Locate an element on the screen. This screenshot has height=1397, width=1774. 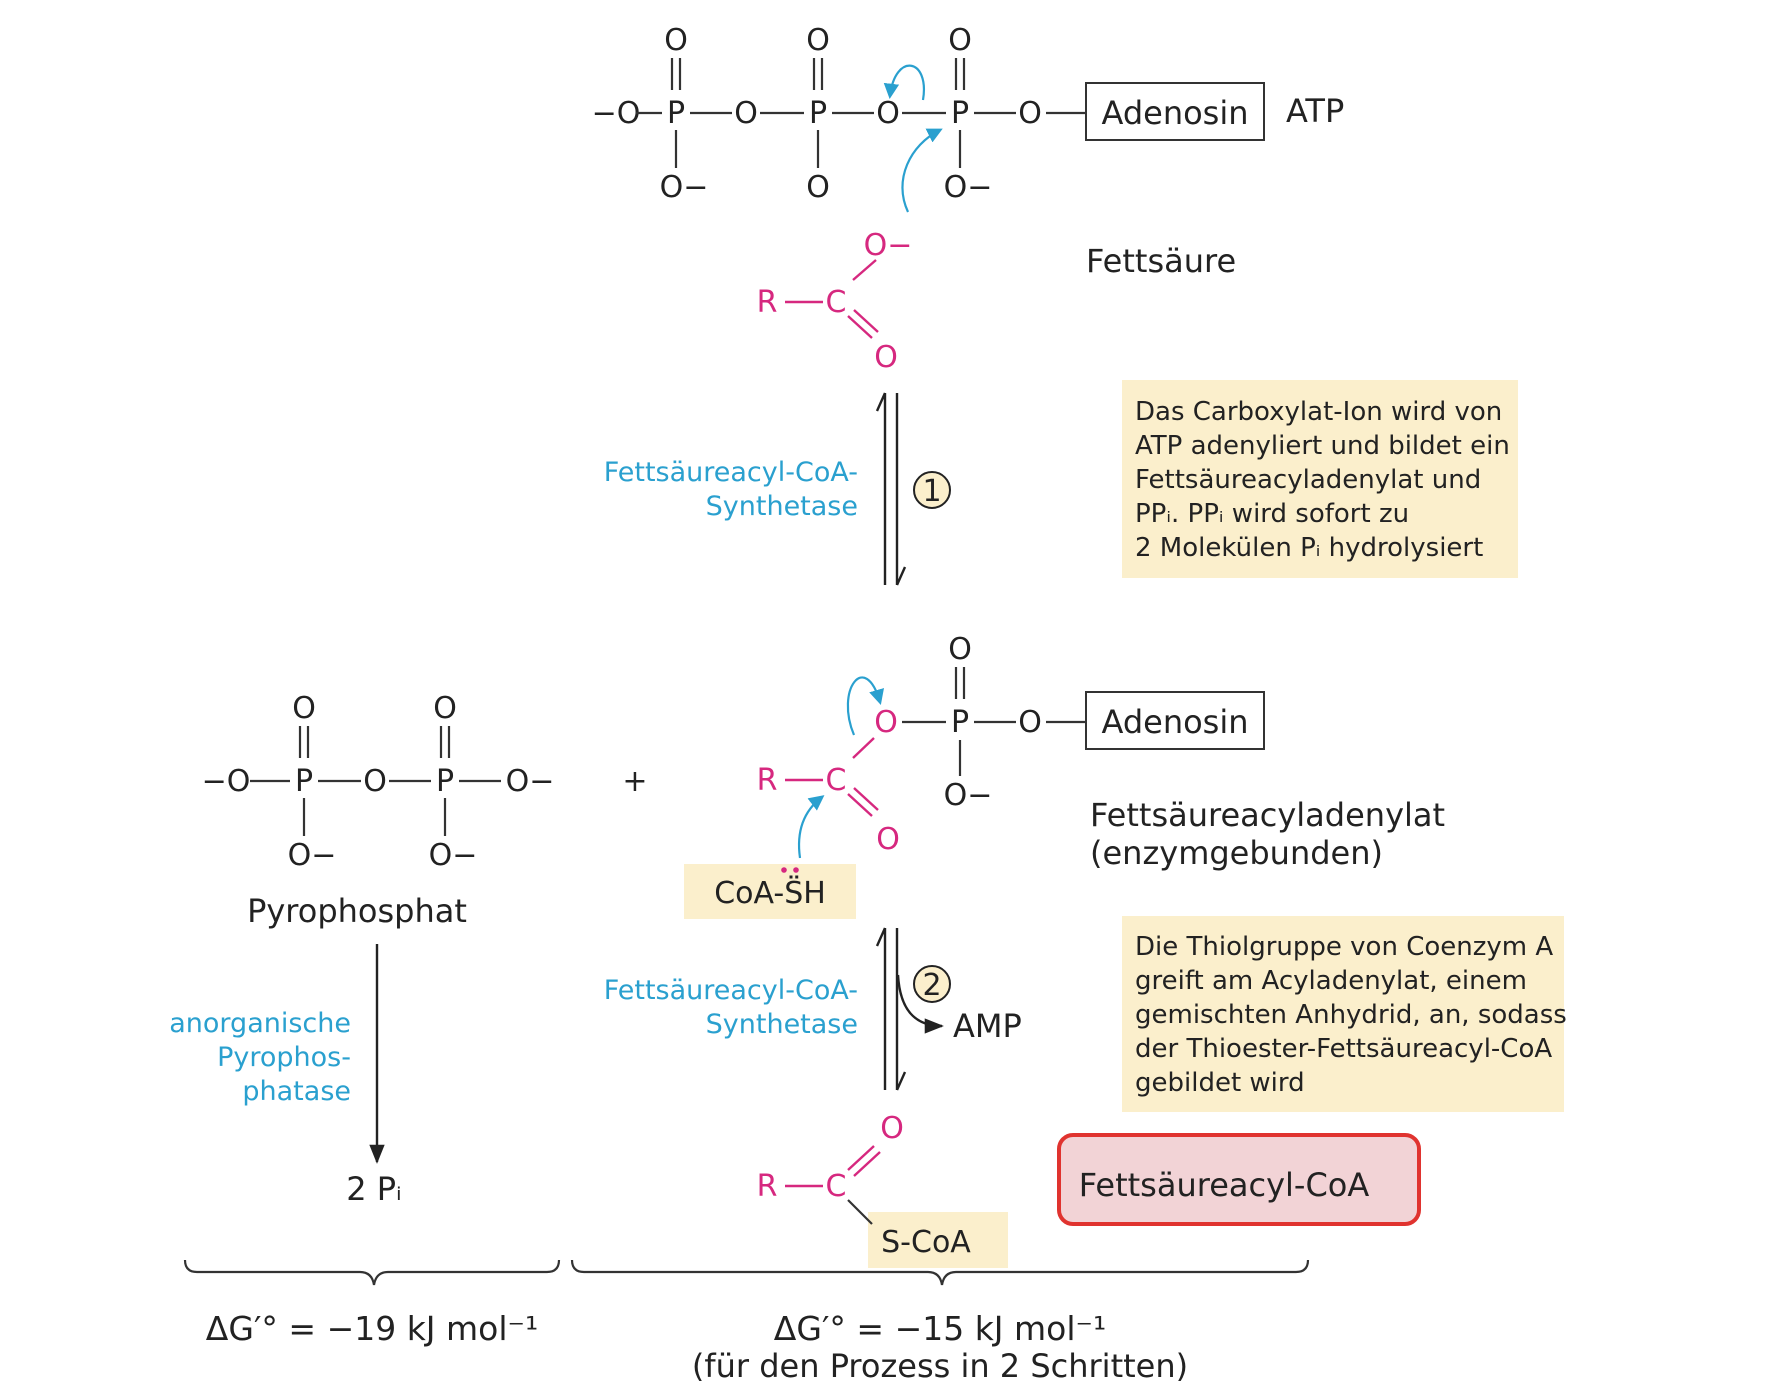
atp-label: ATP is located at coordinates (1315, 111).